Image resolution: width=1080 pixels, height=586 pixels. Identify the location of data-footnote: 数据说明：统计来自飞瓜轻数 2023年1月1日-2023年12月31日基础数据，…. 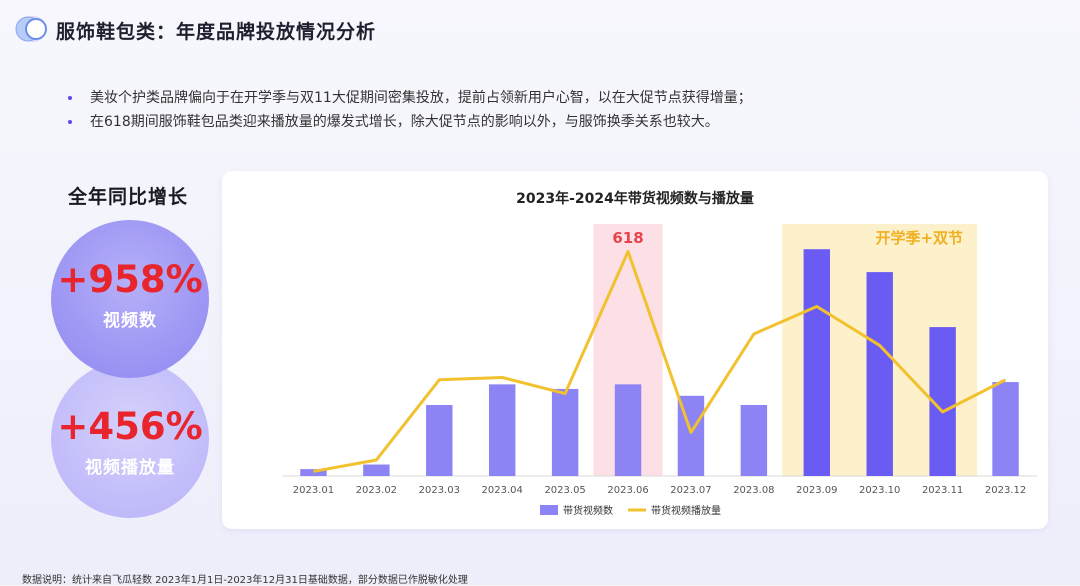
(245, 580).